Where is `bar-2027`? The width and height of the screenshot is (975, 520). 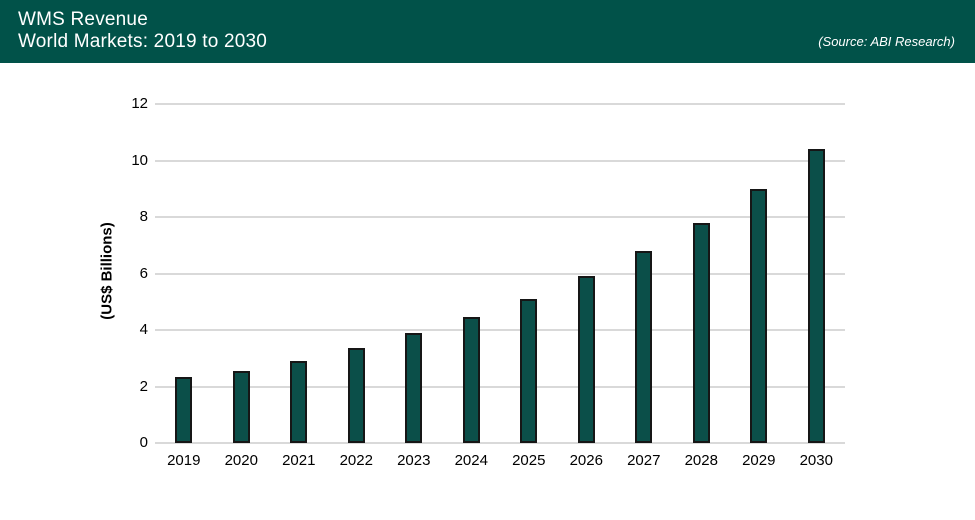
bar-2027 is located at coordinates (644, 346).